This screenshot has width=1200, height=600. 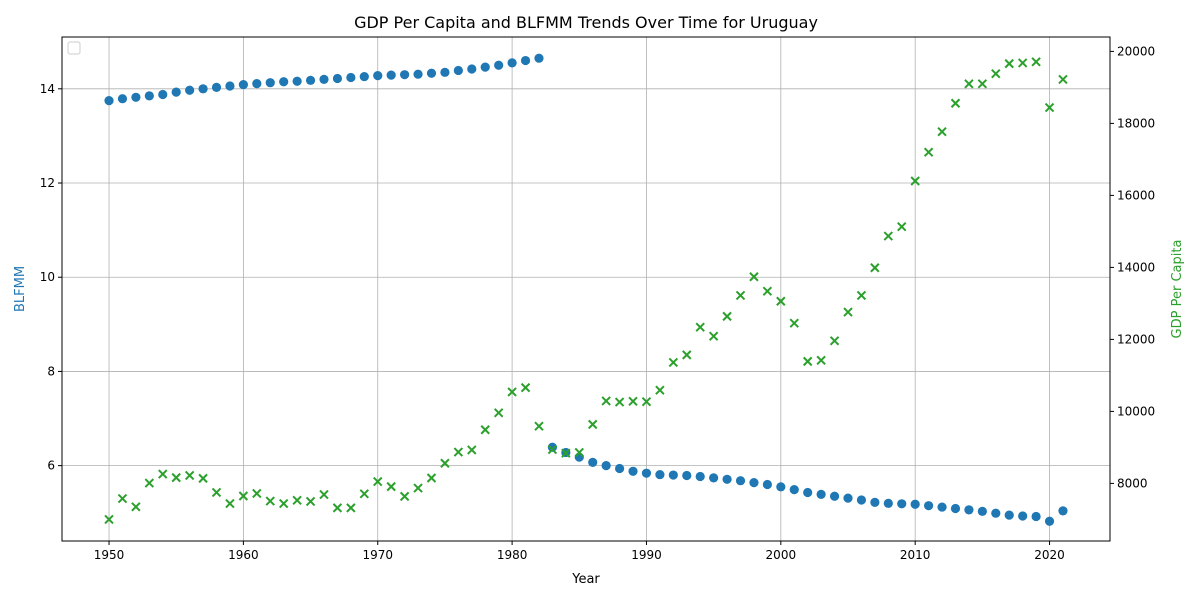 I want to click on left-y-tick-label: 10, so click(x=47, y=277).